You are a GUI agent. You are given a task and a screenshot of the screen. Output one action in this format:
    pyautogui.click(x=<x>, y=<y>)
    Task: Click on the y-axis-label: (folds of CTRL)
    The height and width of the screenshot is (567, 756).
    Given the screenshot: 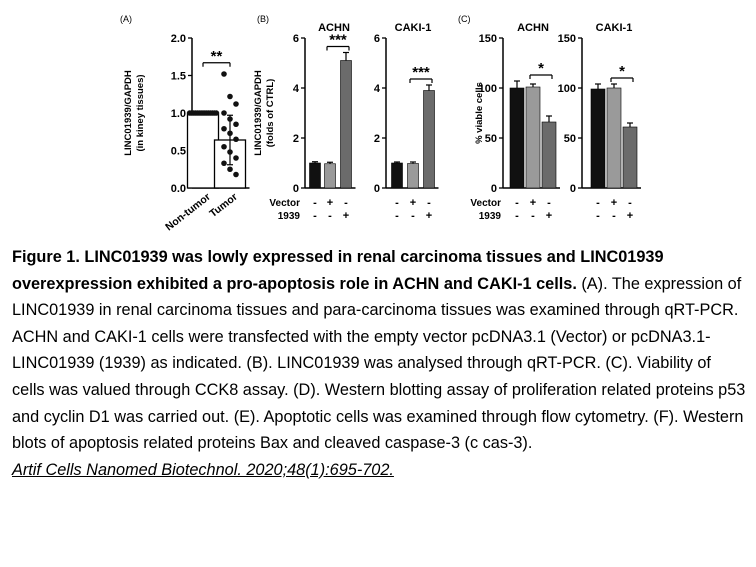 What is the action you would take?
    pyautogui.click(x=270, y=113)
    